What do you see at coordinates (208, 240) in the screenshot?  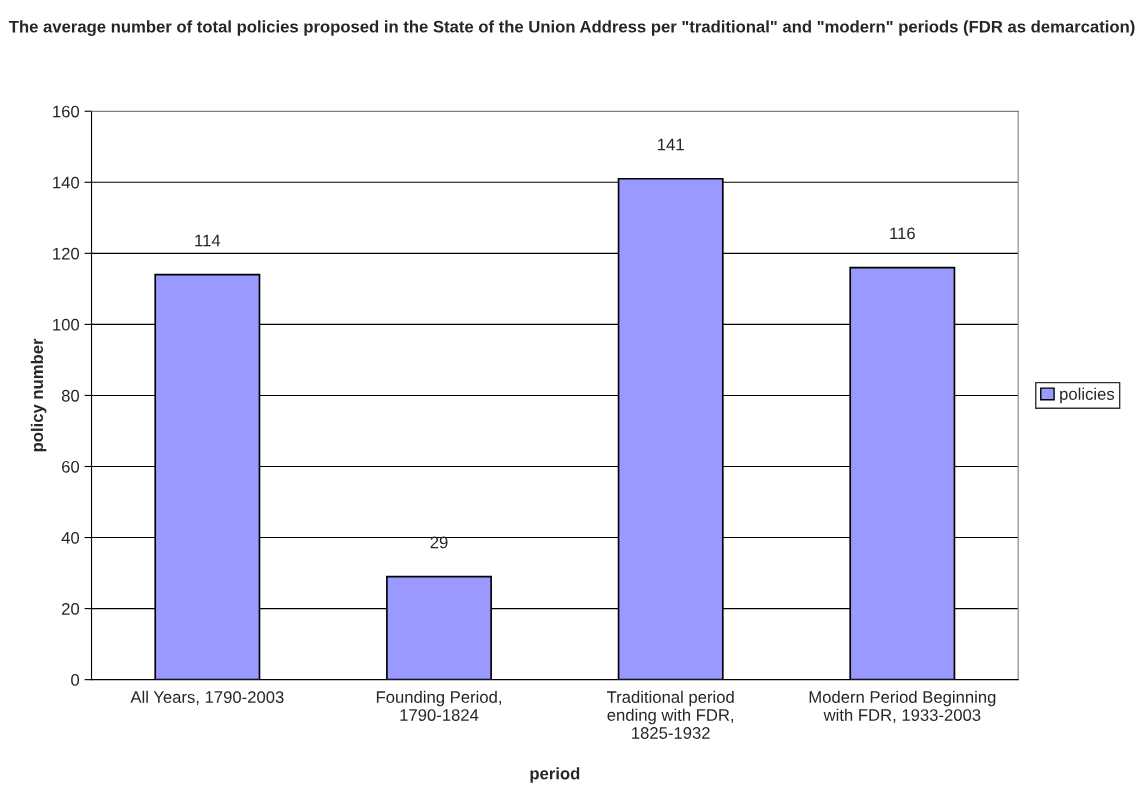 I see `data-label: 114` at bounding box center [208, 240].